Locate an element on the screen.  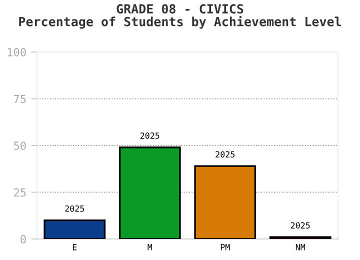
y-tick-label: 75 is located at coordinates (20, 99).